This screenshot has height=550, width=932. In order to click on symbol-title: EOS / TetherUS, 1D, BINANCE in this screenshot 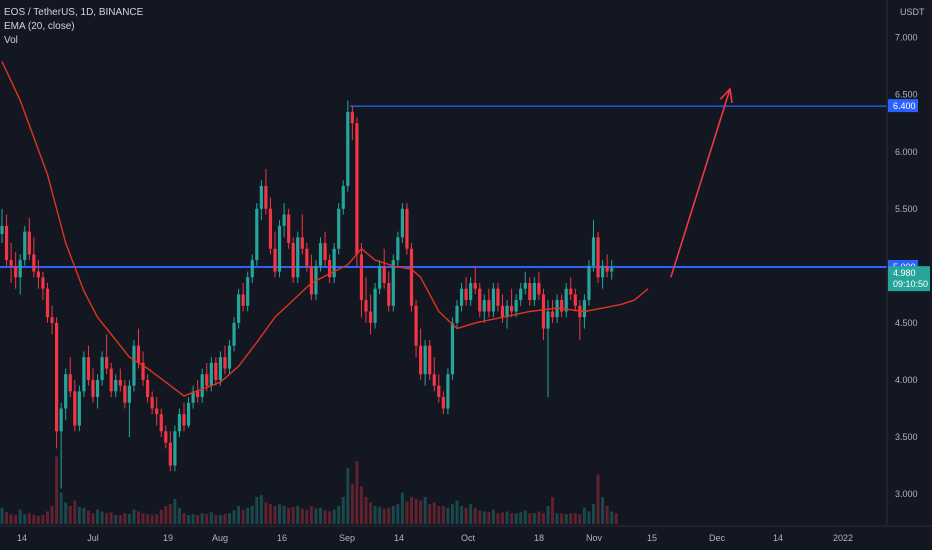, I will do `click(74, 12)`.